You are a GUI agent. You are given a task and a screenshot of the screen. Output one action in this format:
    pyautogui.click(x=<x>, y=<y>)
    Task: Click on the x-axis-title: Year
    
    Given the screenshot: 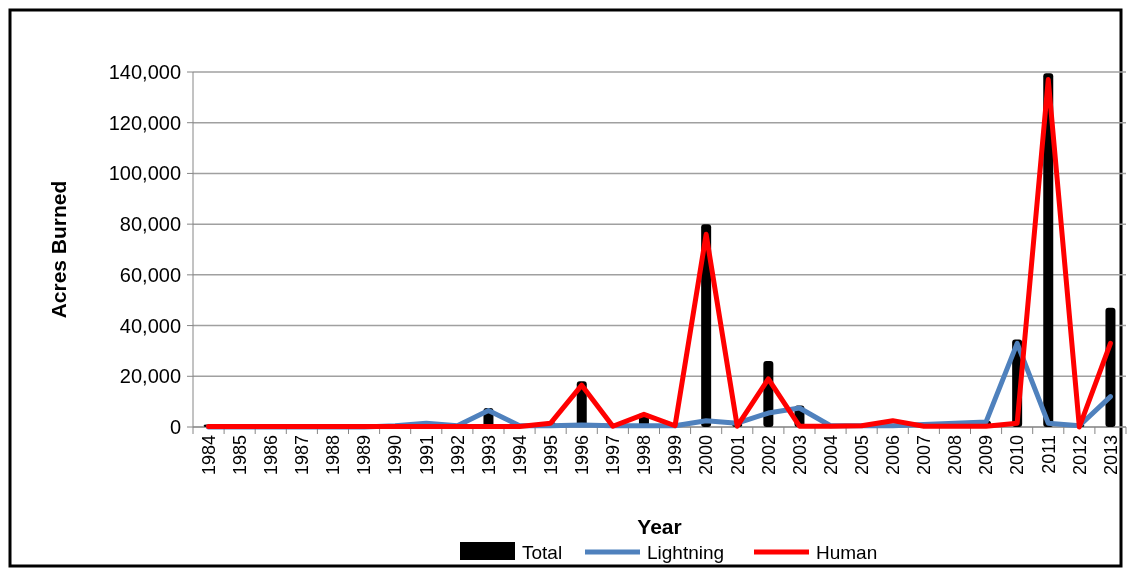 What is the action you would take?
    pyautogui.click(x=659, y=526)
    